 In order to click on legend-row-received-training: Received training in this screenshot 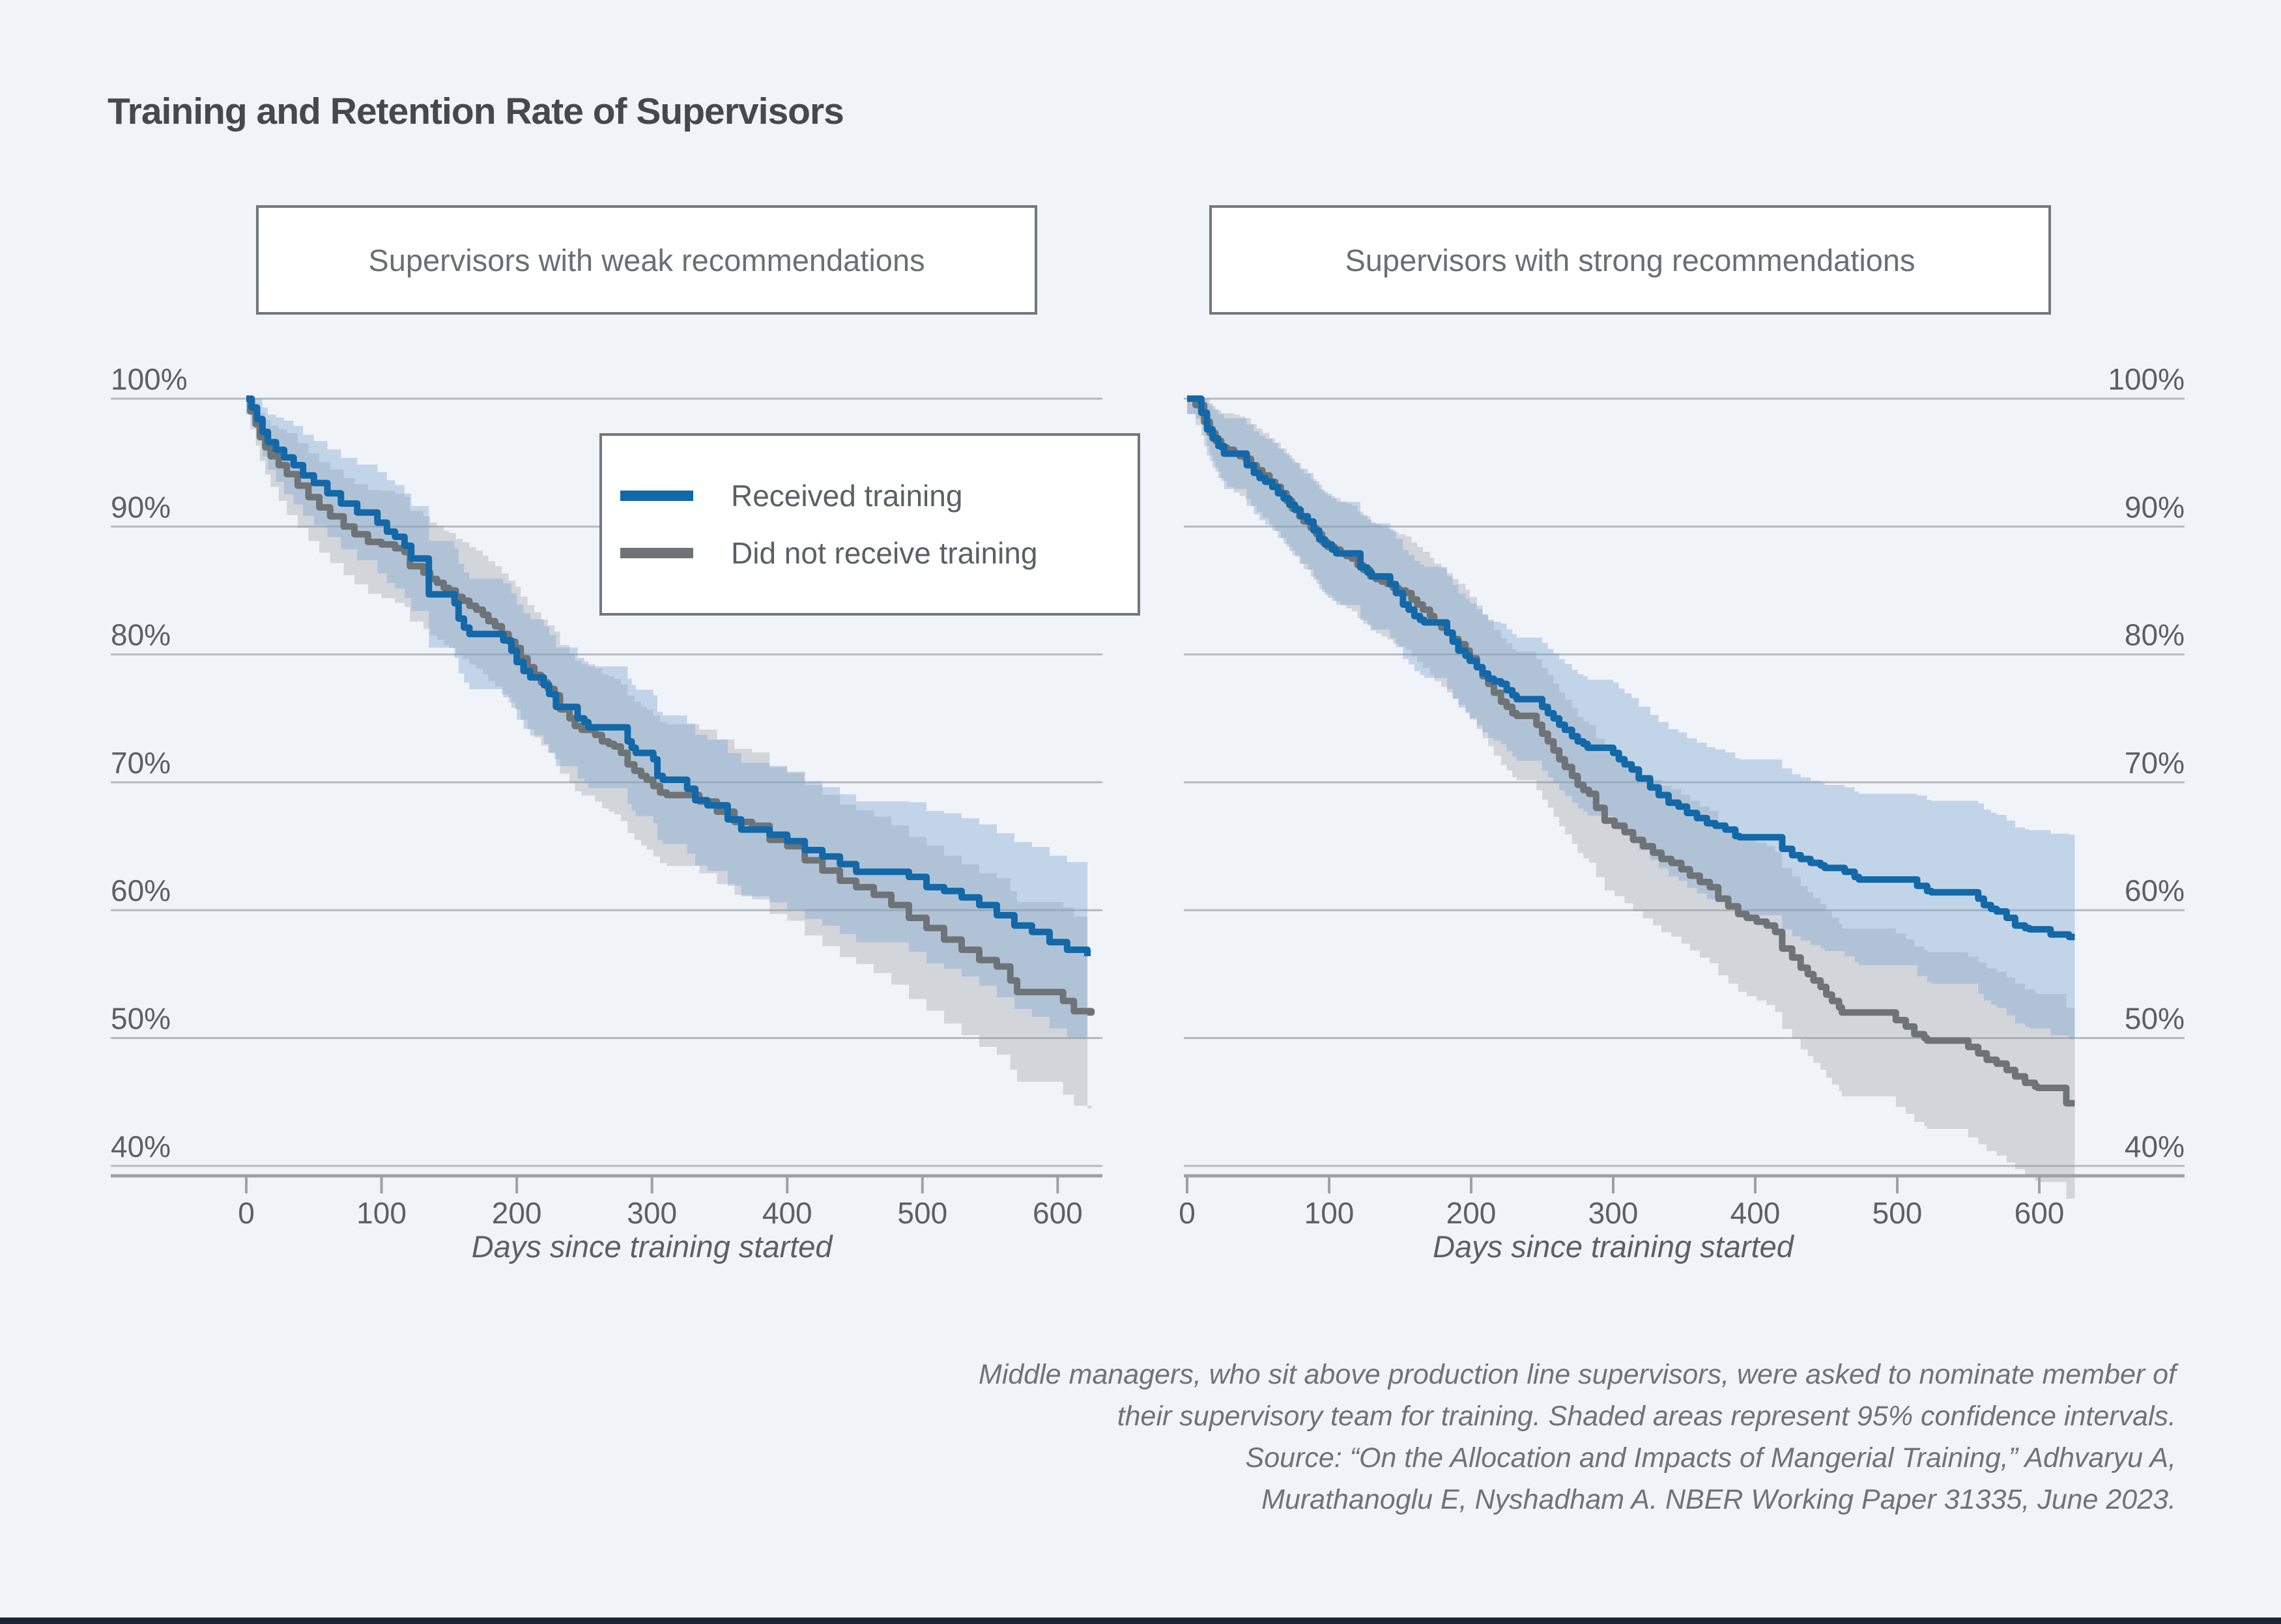, I will do `click(870, 495)`.